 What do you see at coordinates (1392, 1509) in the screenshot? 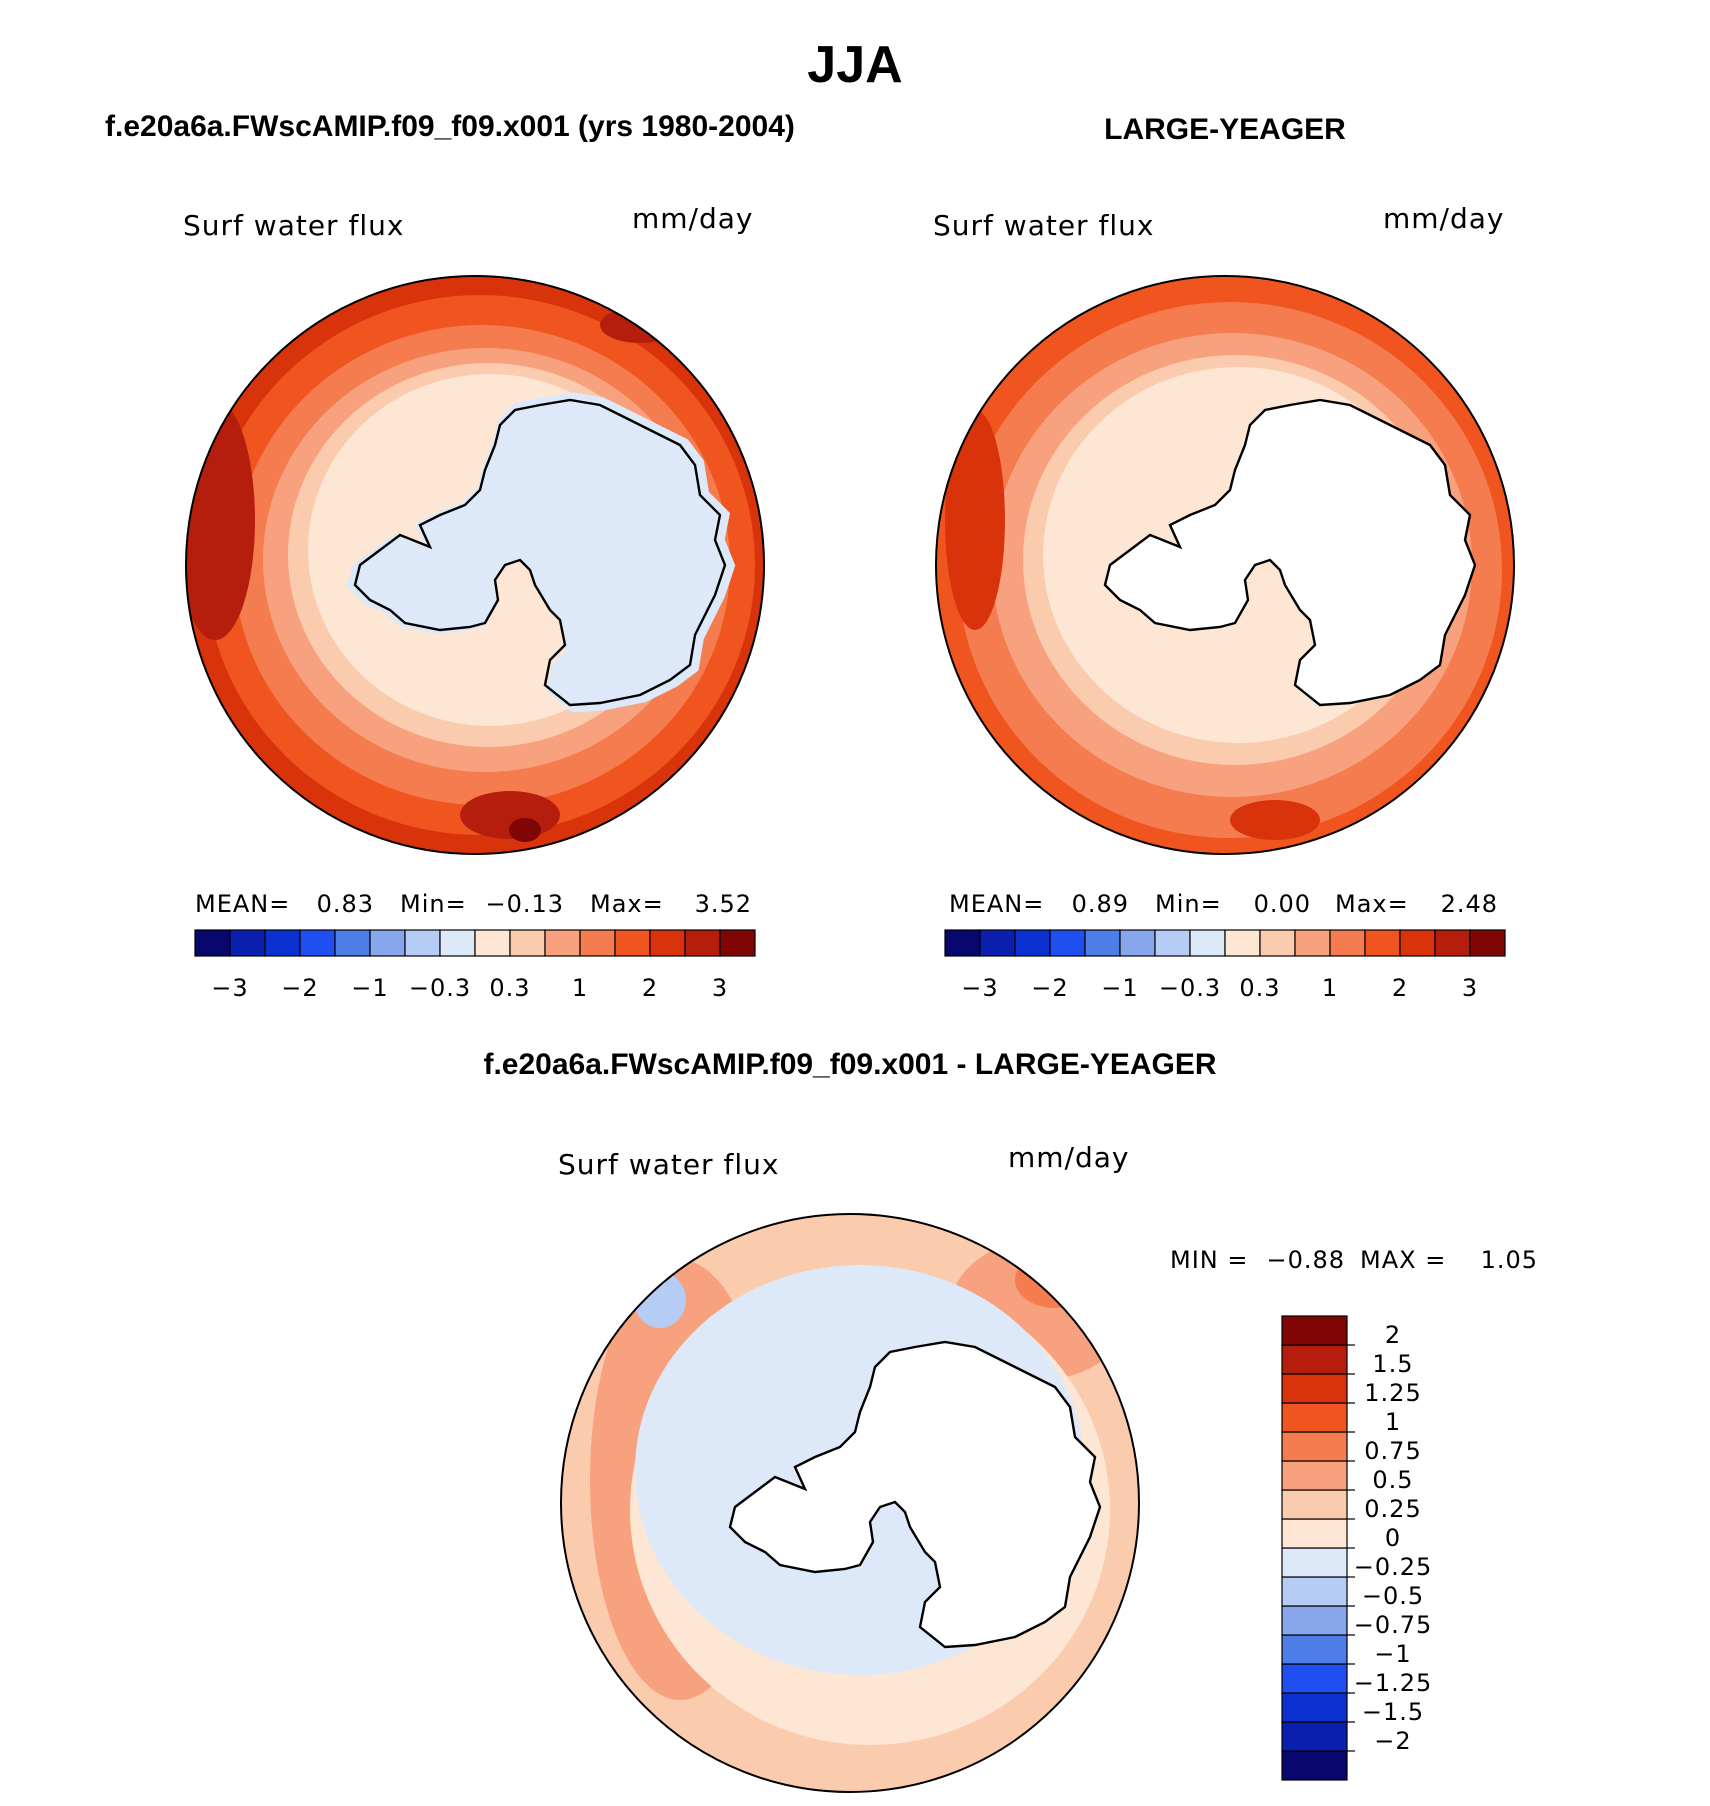
I see `colorbar-tick-label: 0.25` at bounding box center [1392, 1509].